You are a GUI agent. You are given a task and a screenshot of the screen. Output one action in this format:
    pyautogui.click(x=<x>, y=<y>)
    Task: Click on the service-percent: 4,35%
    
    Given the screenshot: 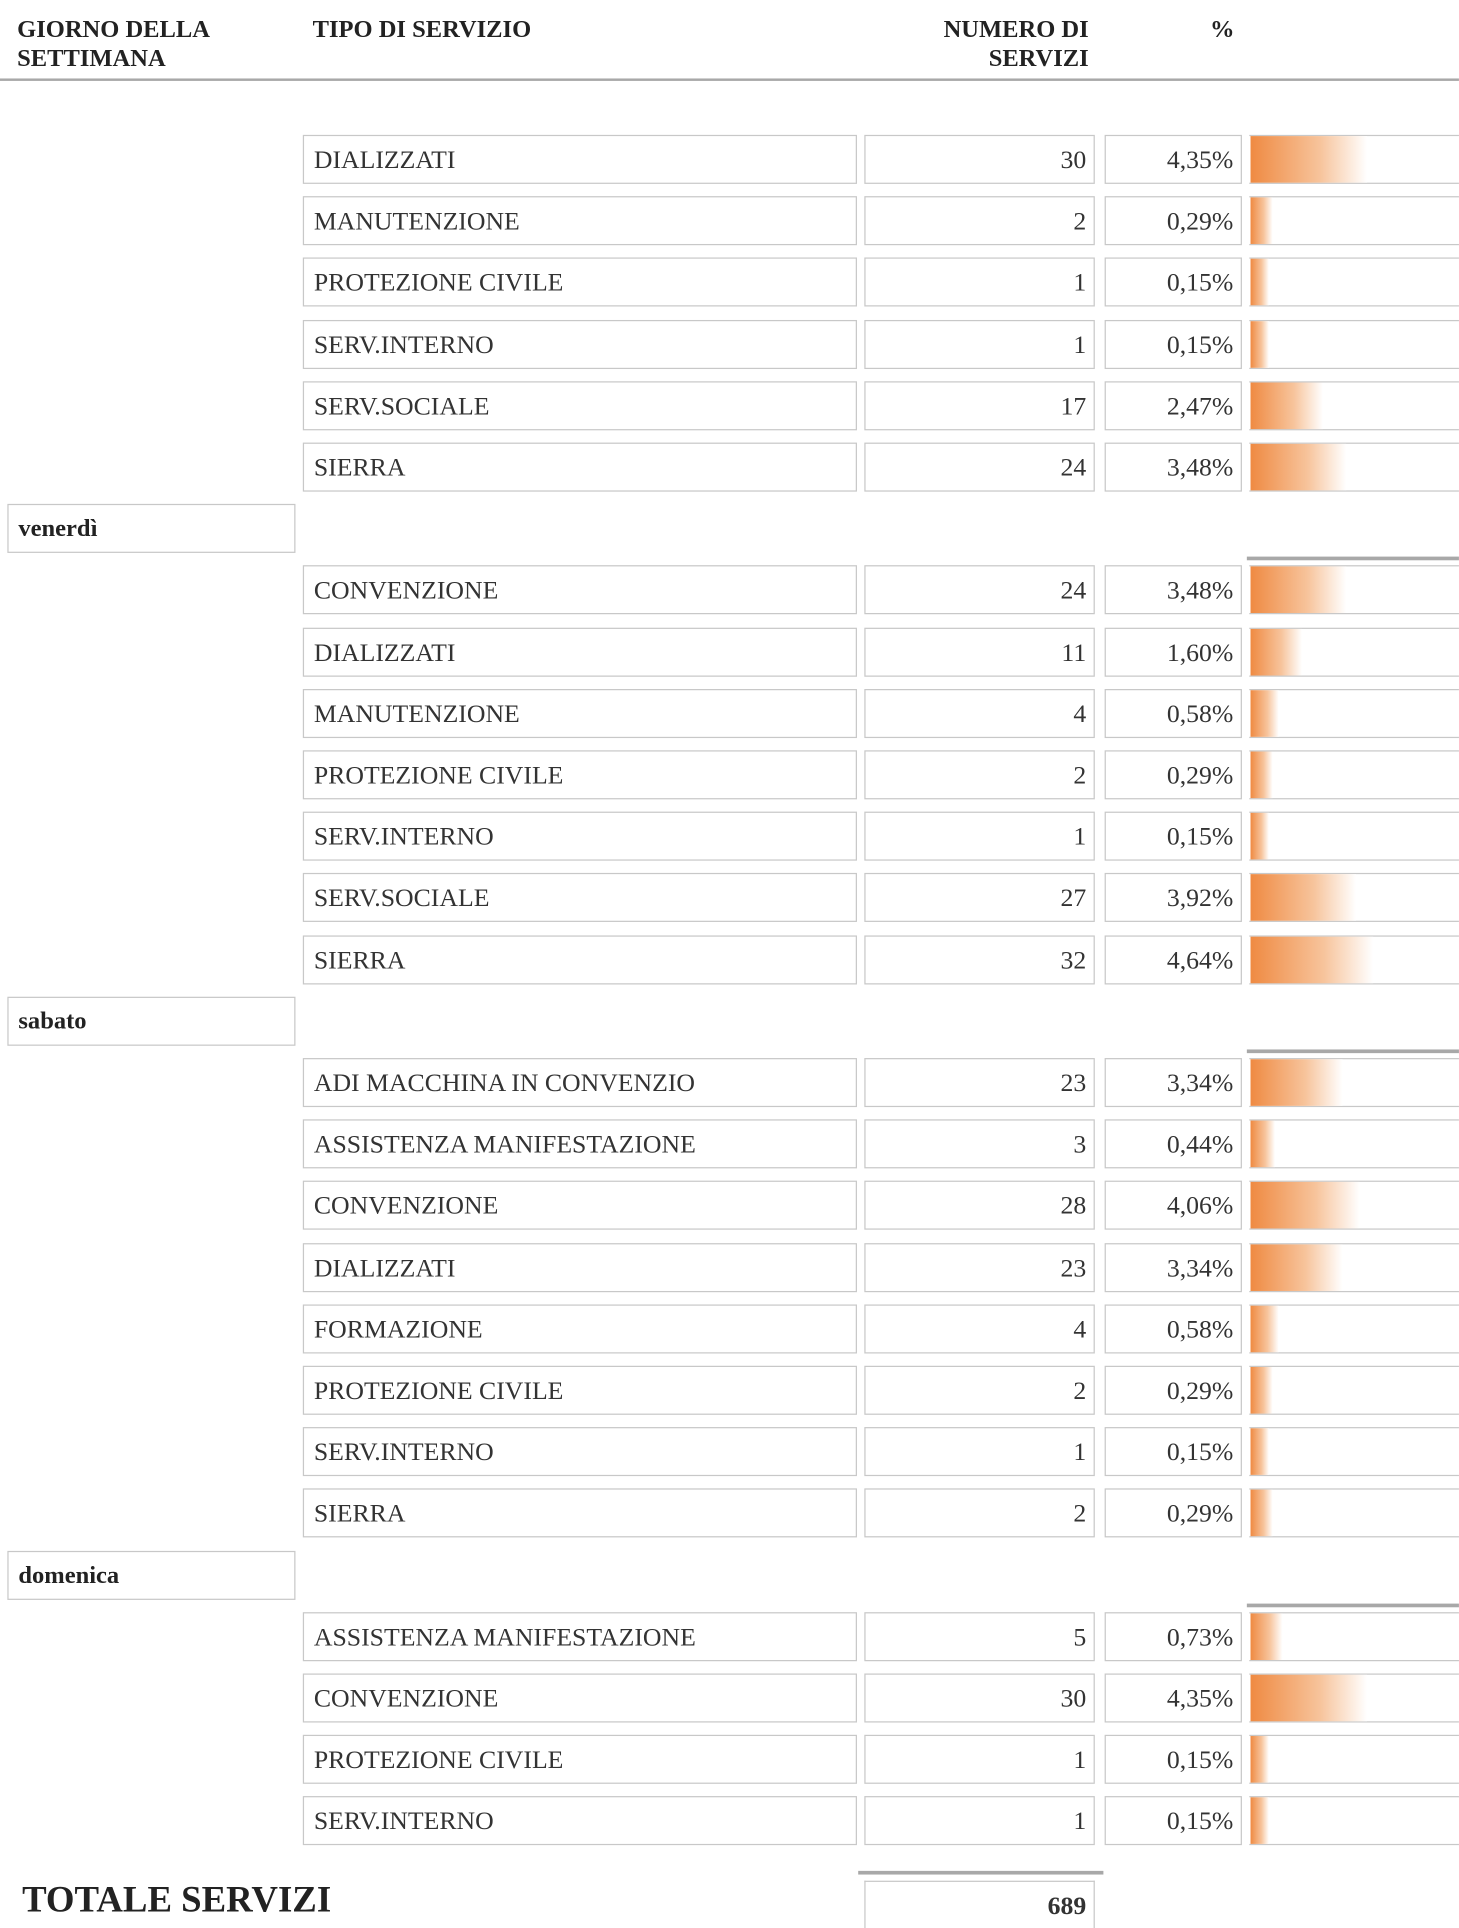 What is the action you would take?
    pyautogui.click(x=1173, y=159)
    